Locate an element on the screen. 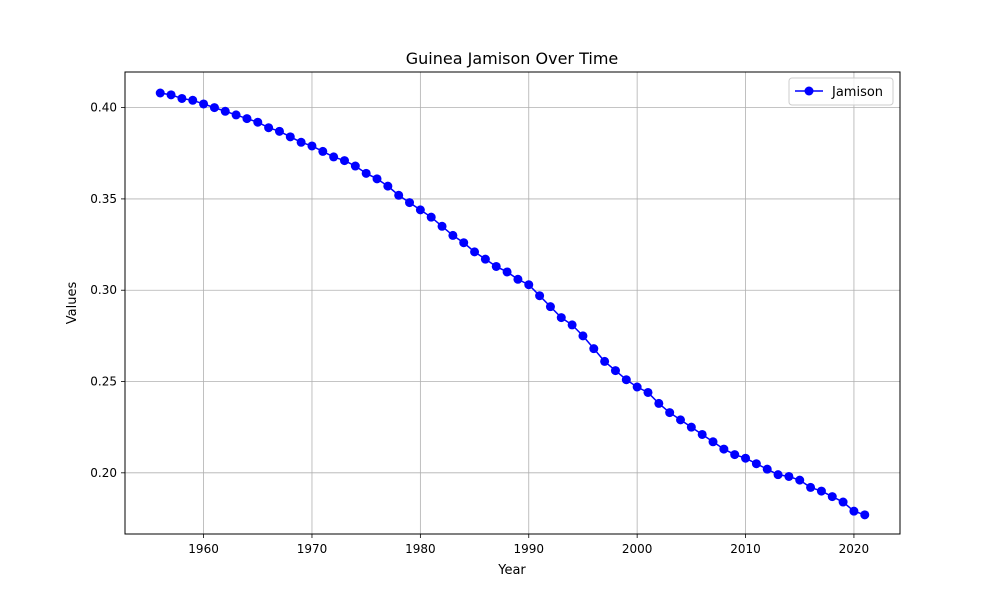  x-tick-label: 1970 is located at coordinates (312, 549).